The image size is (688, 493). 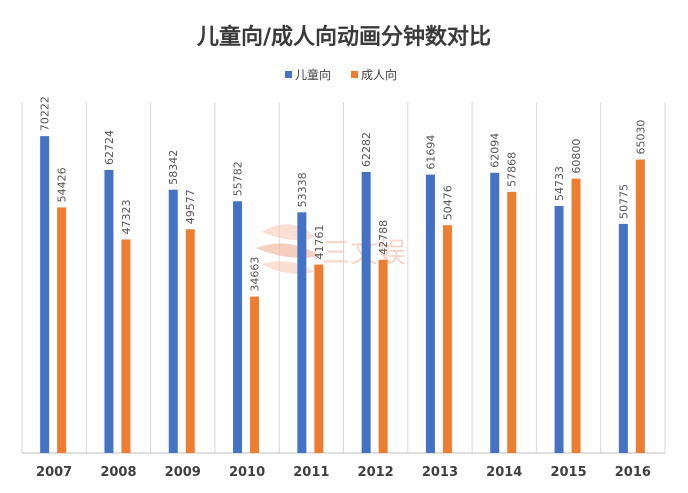 I want to click on bar-children-2015, so click(x=559, y=329).